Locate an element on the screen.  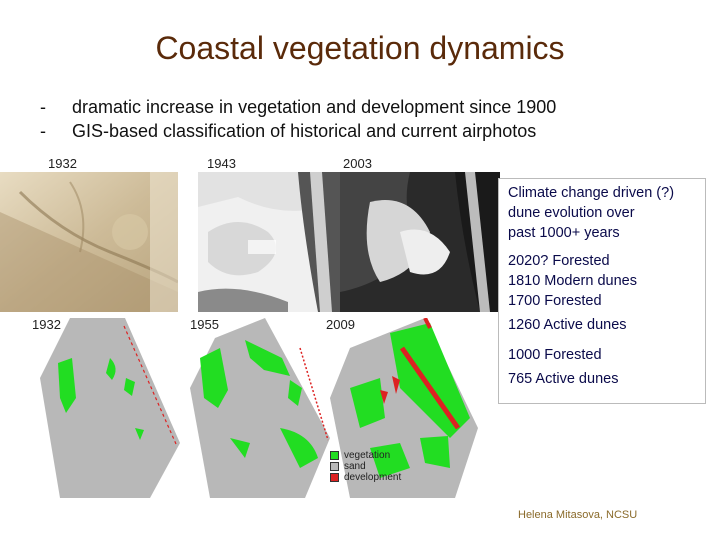
timeline-item: 1810 Modern dunes is located at coordinates (572, 281).